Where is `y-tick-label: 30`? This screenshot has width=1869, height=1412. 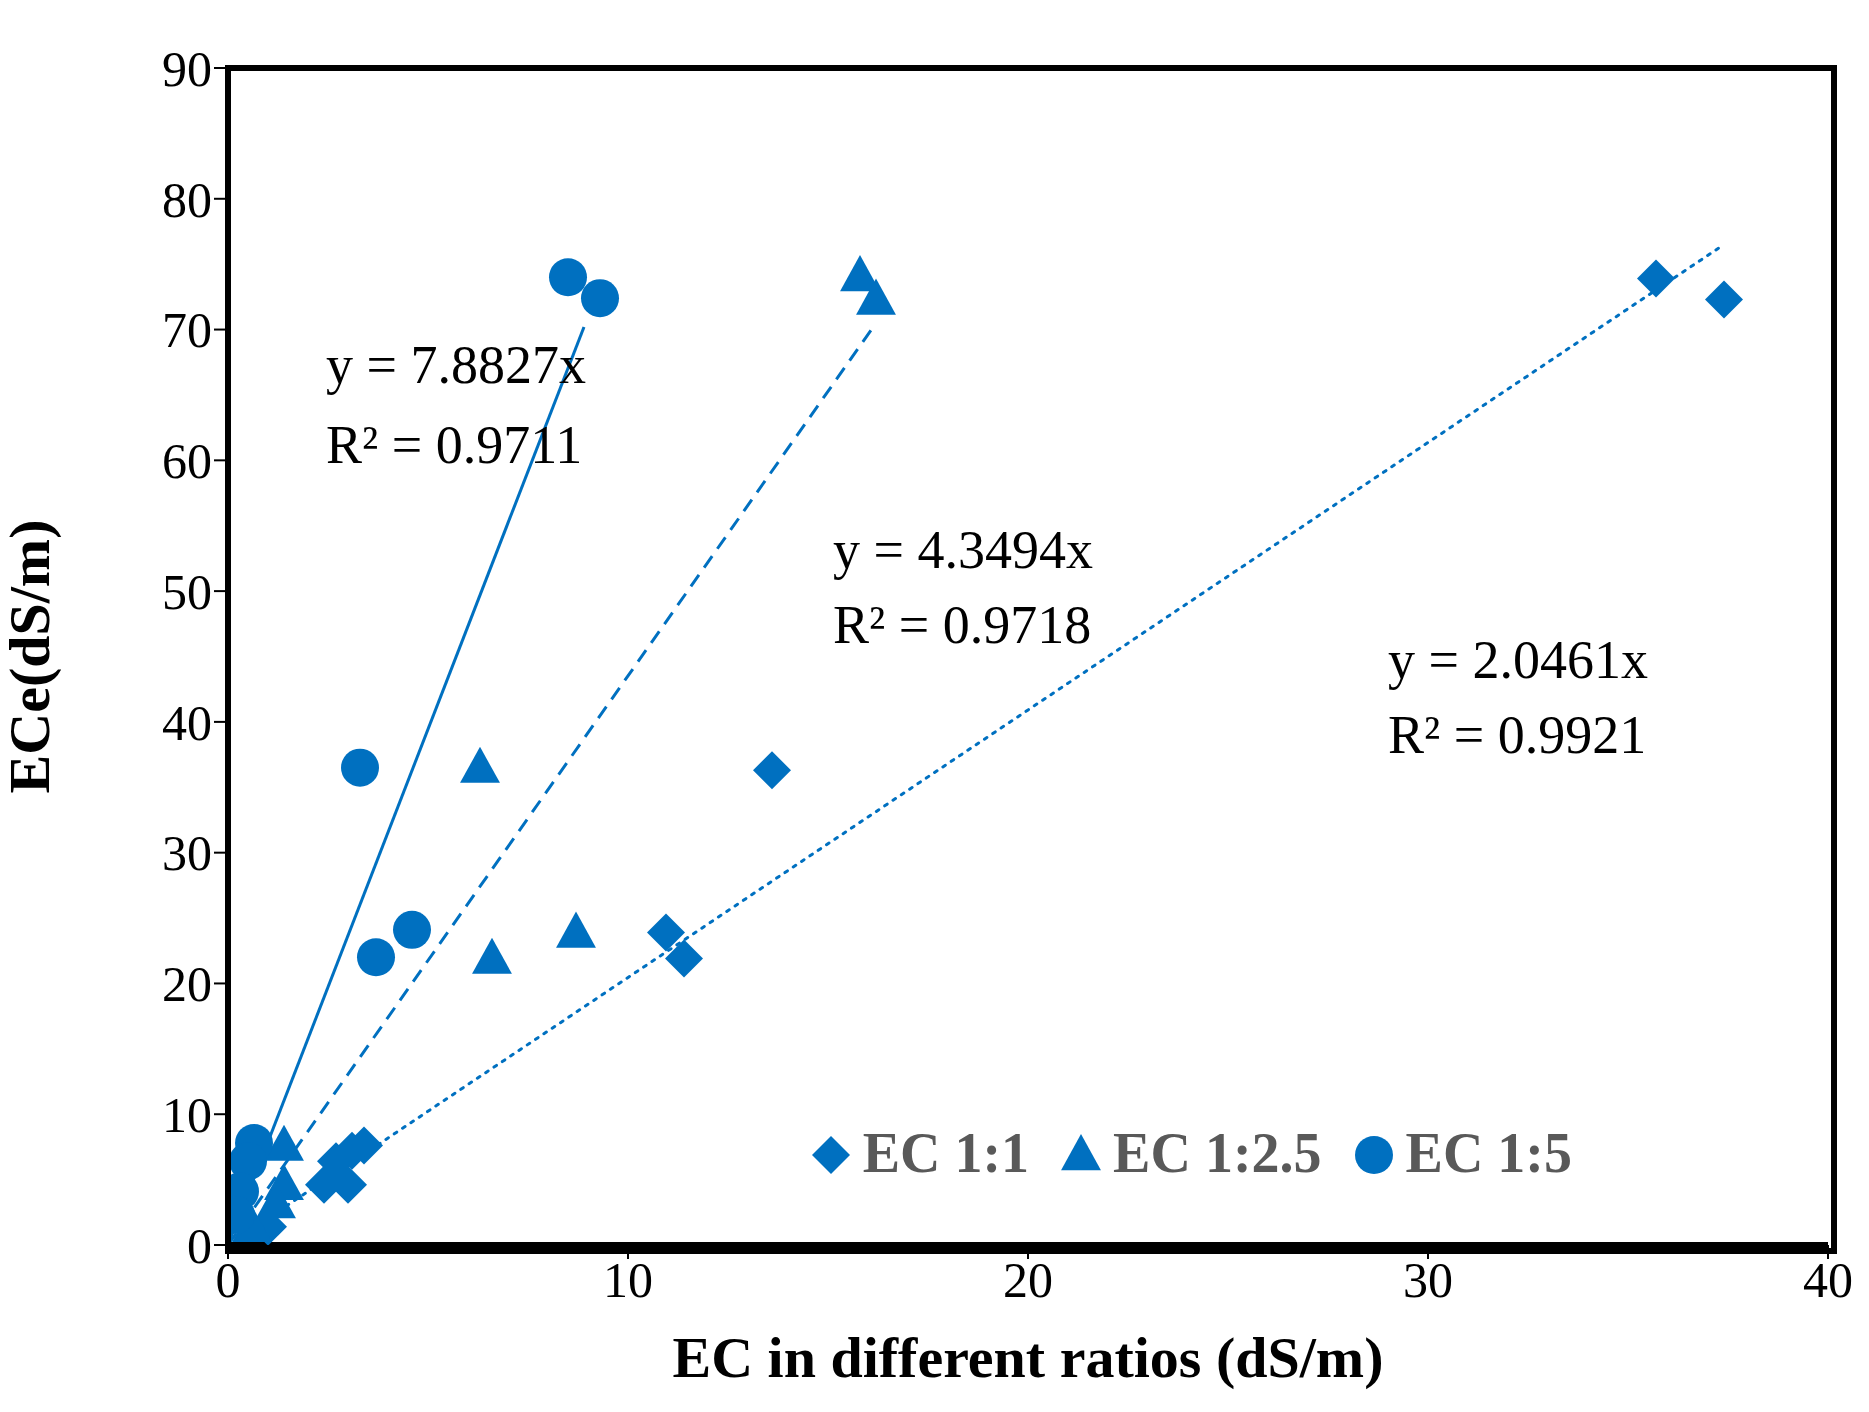 y-tick-label: 30 is located at coordinates (187, 853).